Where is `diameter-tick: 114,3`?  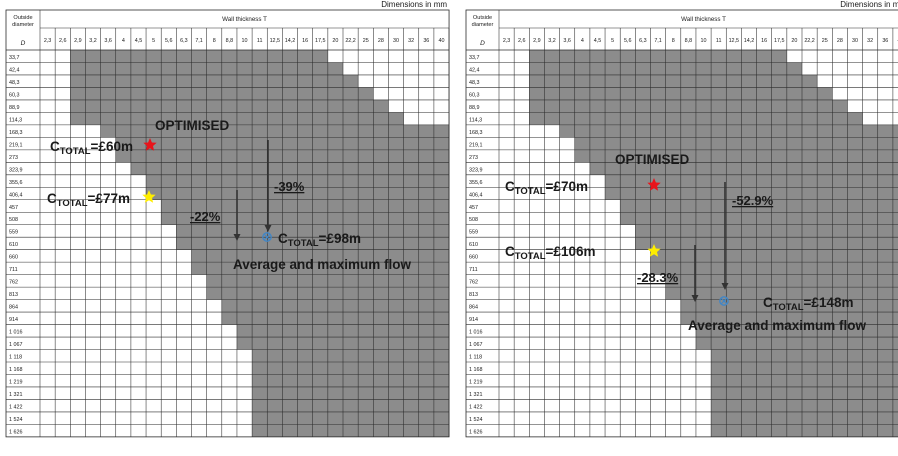
diameter-tick: 114,3 is located at coordinates (475, 120).